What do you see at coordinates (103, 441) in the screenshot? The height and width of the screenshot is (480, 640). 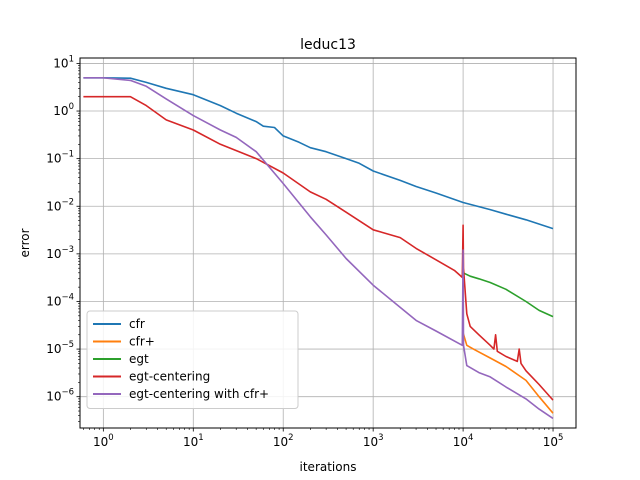 I see `x-tick-label: 10⁰` at bounding box center [103, 441].